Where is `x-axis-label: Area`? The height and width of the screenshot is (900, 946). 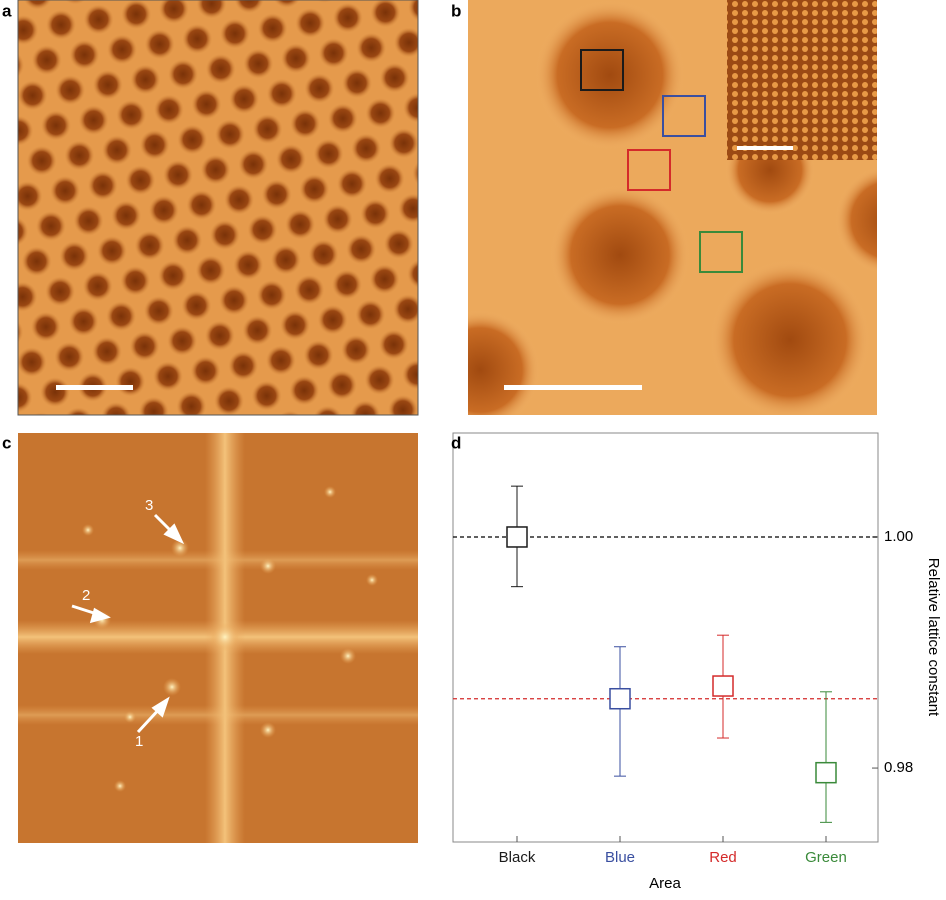
x-axis-label: Area is located at coordinates (665, 883).